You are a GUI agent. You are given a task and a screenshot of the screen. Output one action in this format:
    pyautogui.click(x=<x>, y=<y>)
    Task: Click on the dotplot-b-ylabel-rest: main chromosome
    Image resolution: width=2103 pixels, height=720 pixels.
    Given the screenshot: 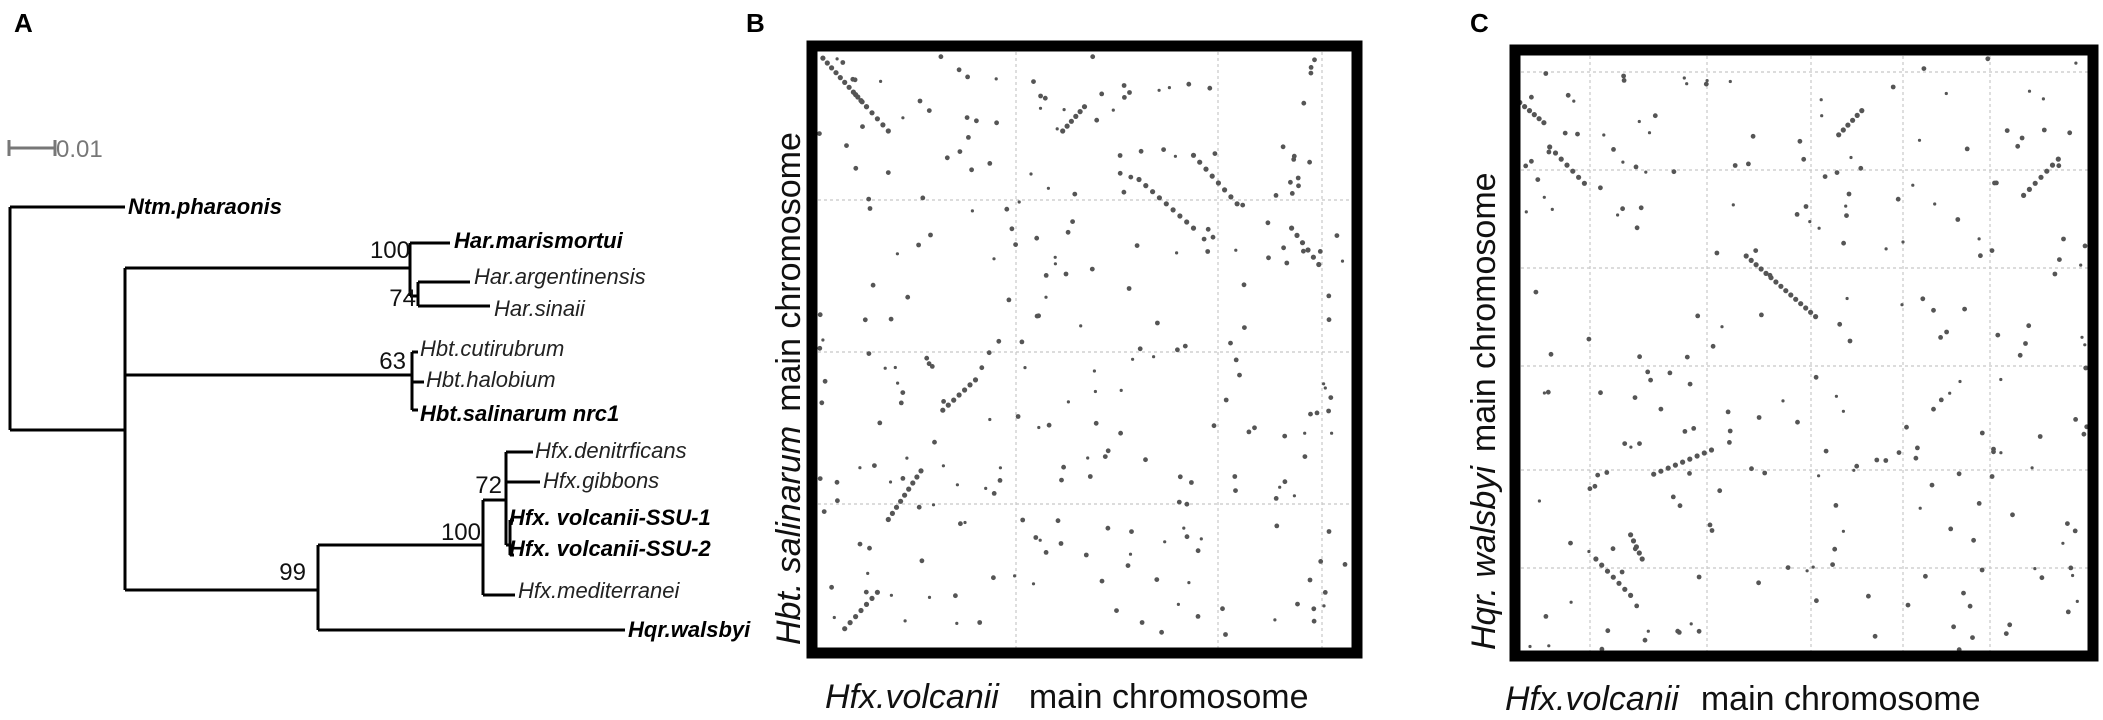 What is the action you would take?
    pyautogui.click(x=789, y=272)
    